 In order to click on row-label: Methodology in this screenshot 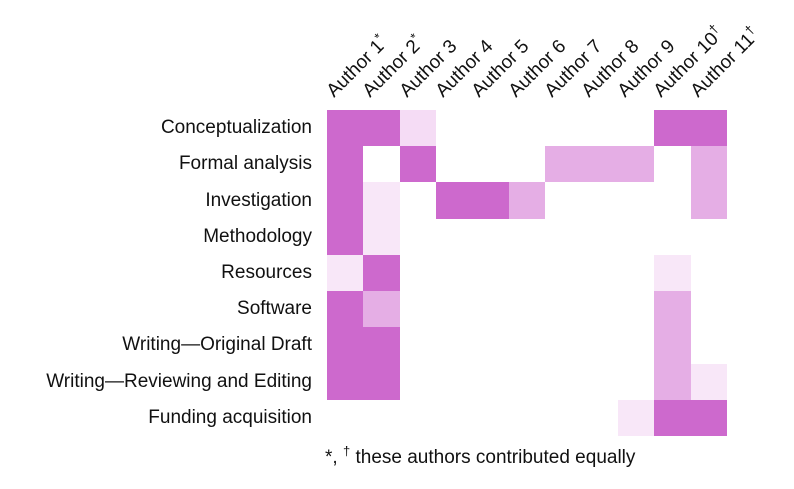, I will do `click(257, 236)`.